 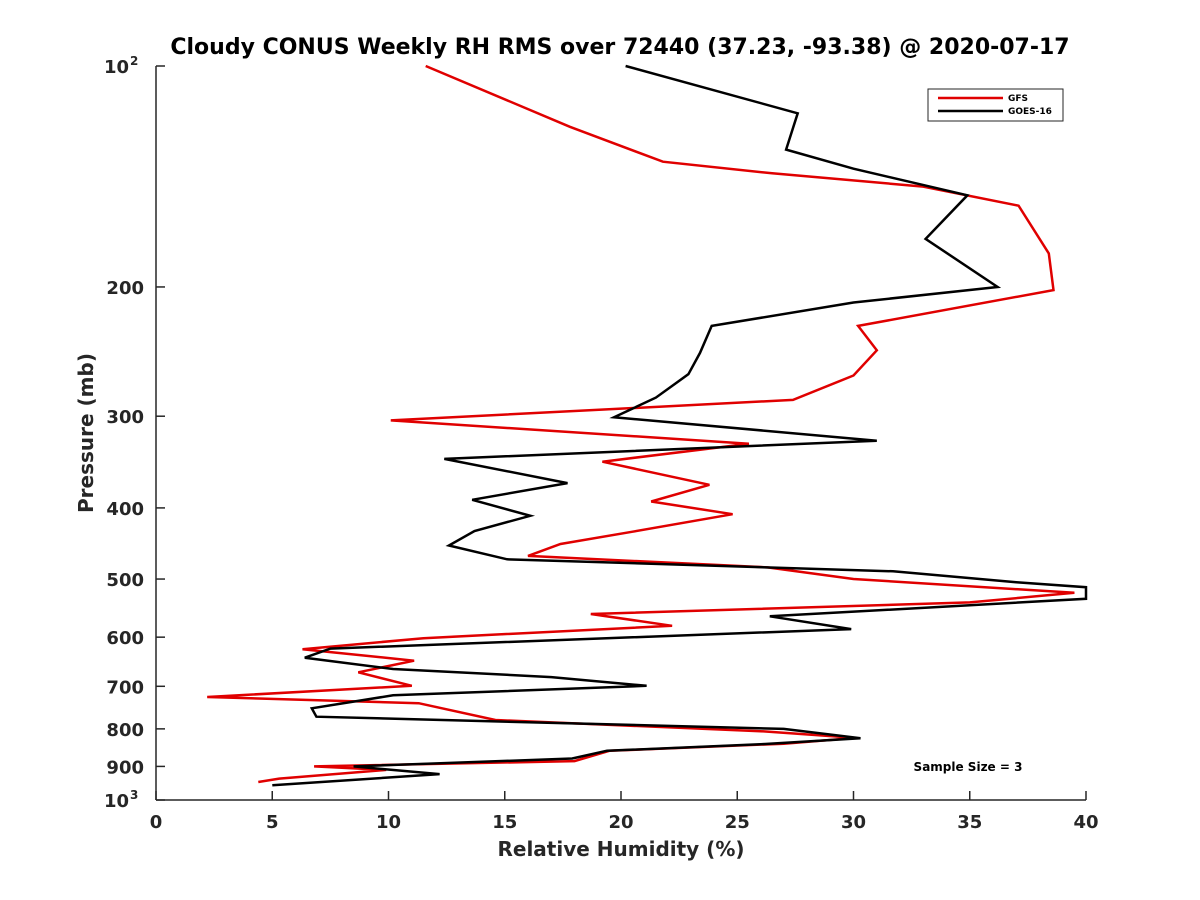 I want to click on x-tick-label: 40, so click(x=1085, y=822).